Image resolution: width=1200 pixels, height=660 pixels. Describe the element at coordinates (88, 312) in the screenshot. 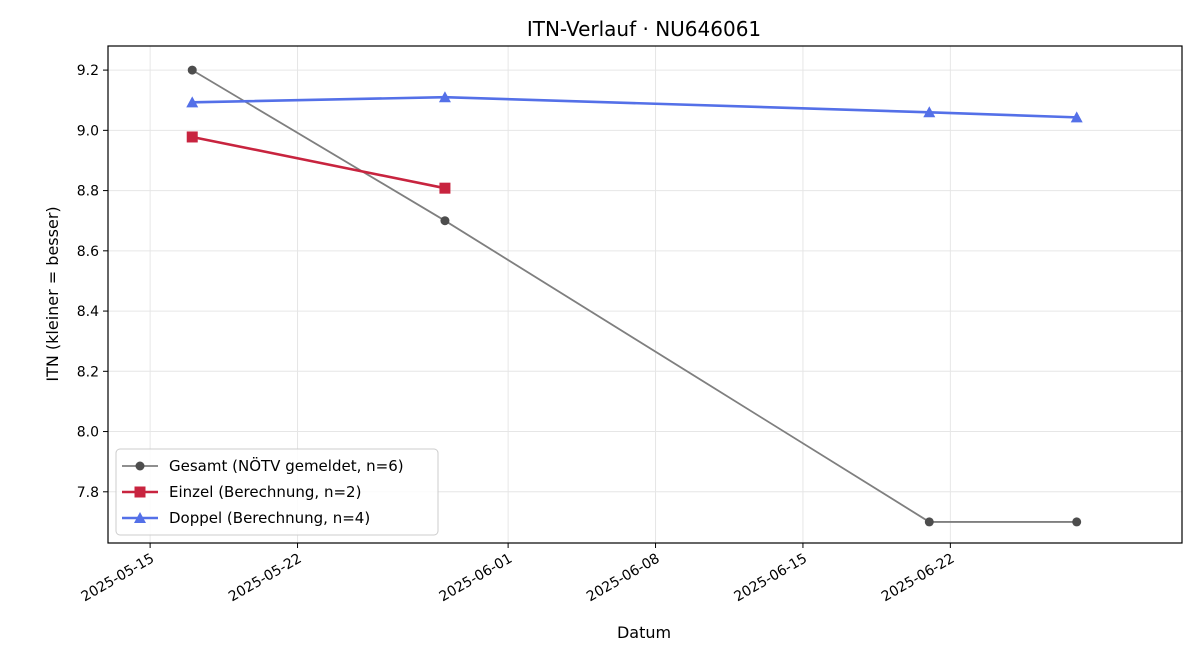

I see `y-tick-label: 8.4` at that location.